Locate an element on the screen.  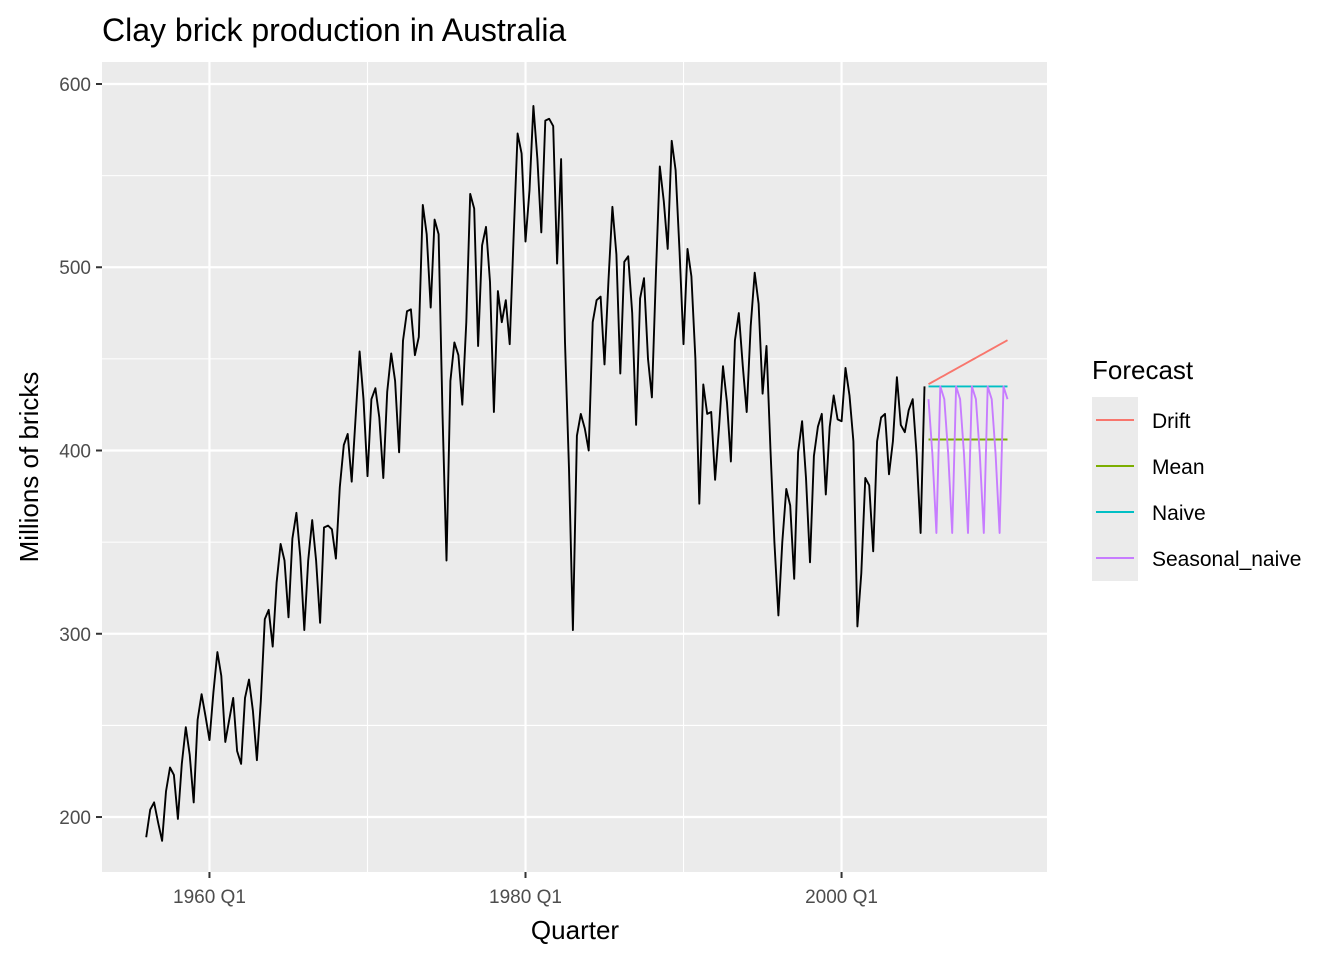
y-axis: 200 300 400 500 600 is located at coordinates (80, 452).